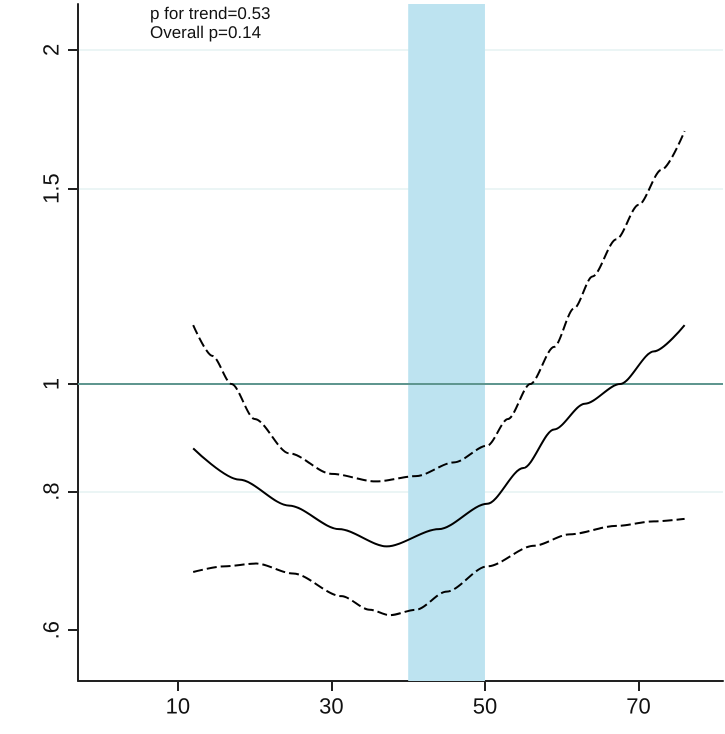 The image size is (725, 734). What do you see at coordinates (439, 567) in the screenshot?
I see `line-series` at bounding box center [439, 567].